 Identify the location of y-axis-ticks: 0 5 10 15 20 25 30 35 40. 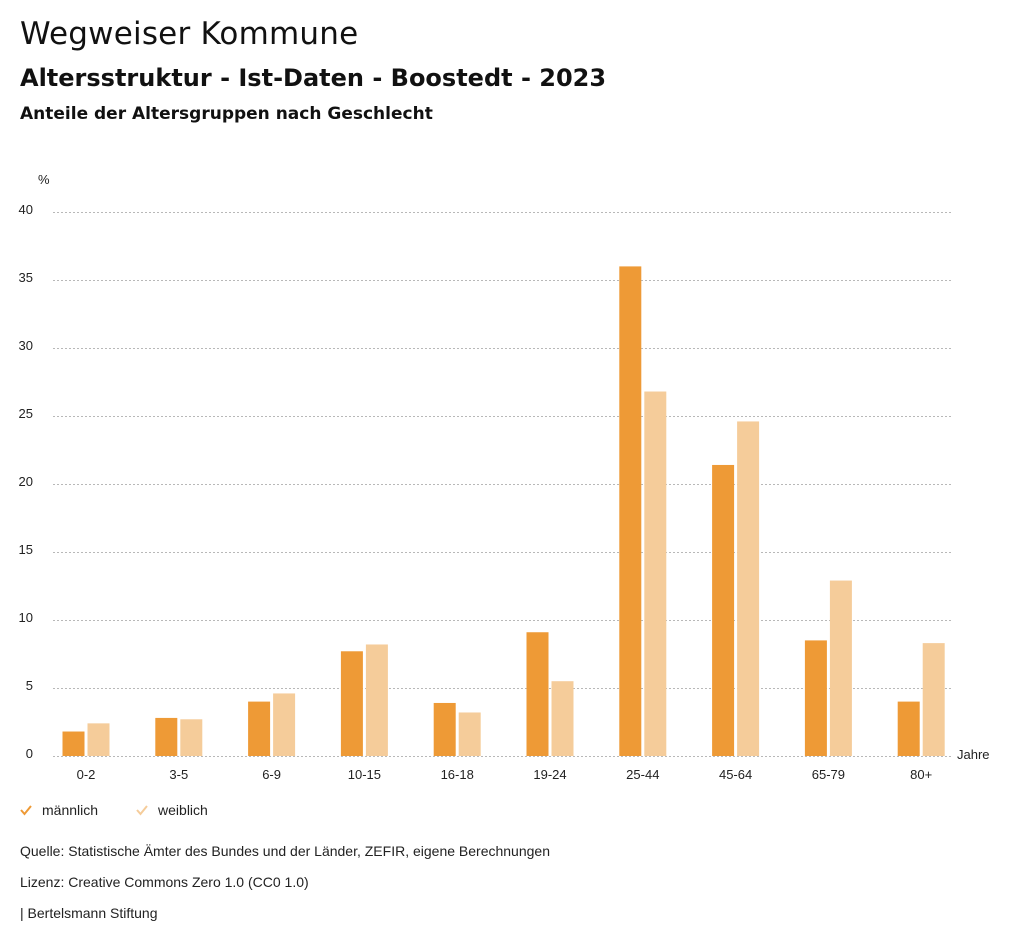
(26, 481).